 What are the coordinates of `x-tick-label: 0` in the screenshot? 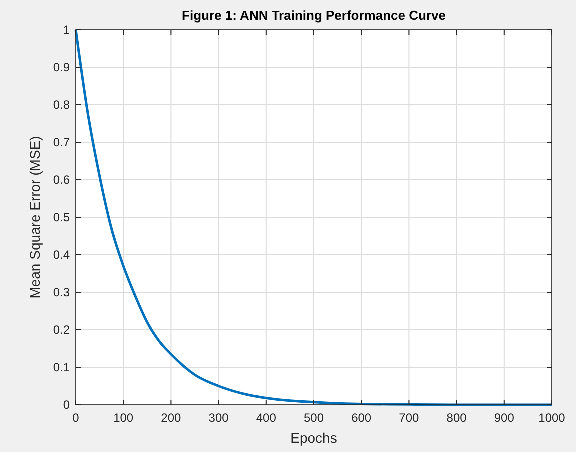 It's located at (76, 418).